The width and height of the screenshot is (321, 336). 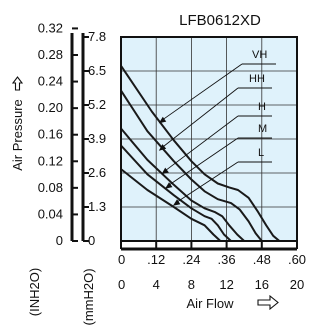 What do you see at coordinates (176, 202) in the screenshot?
I see `callout-arrowhead-l` at bounding box center [176, 202].